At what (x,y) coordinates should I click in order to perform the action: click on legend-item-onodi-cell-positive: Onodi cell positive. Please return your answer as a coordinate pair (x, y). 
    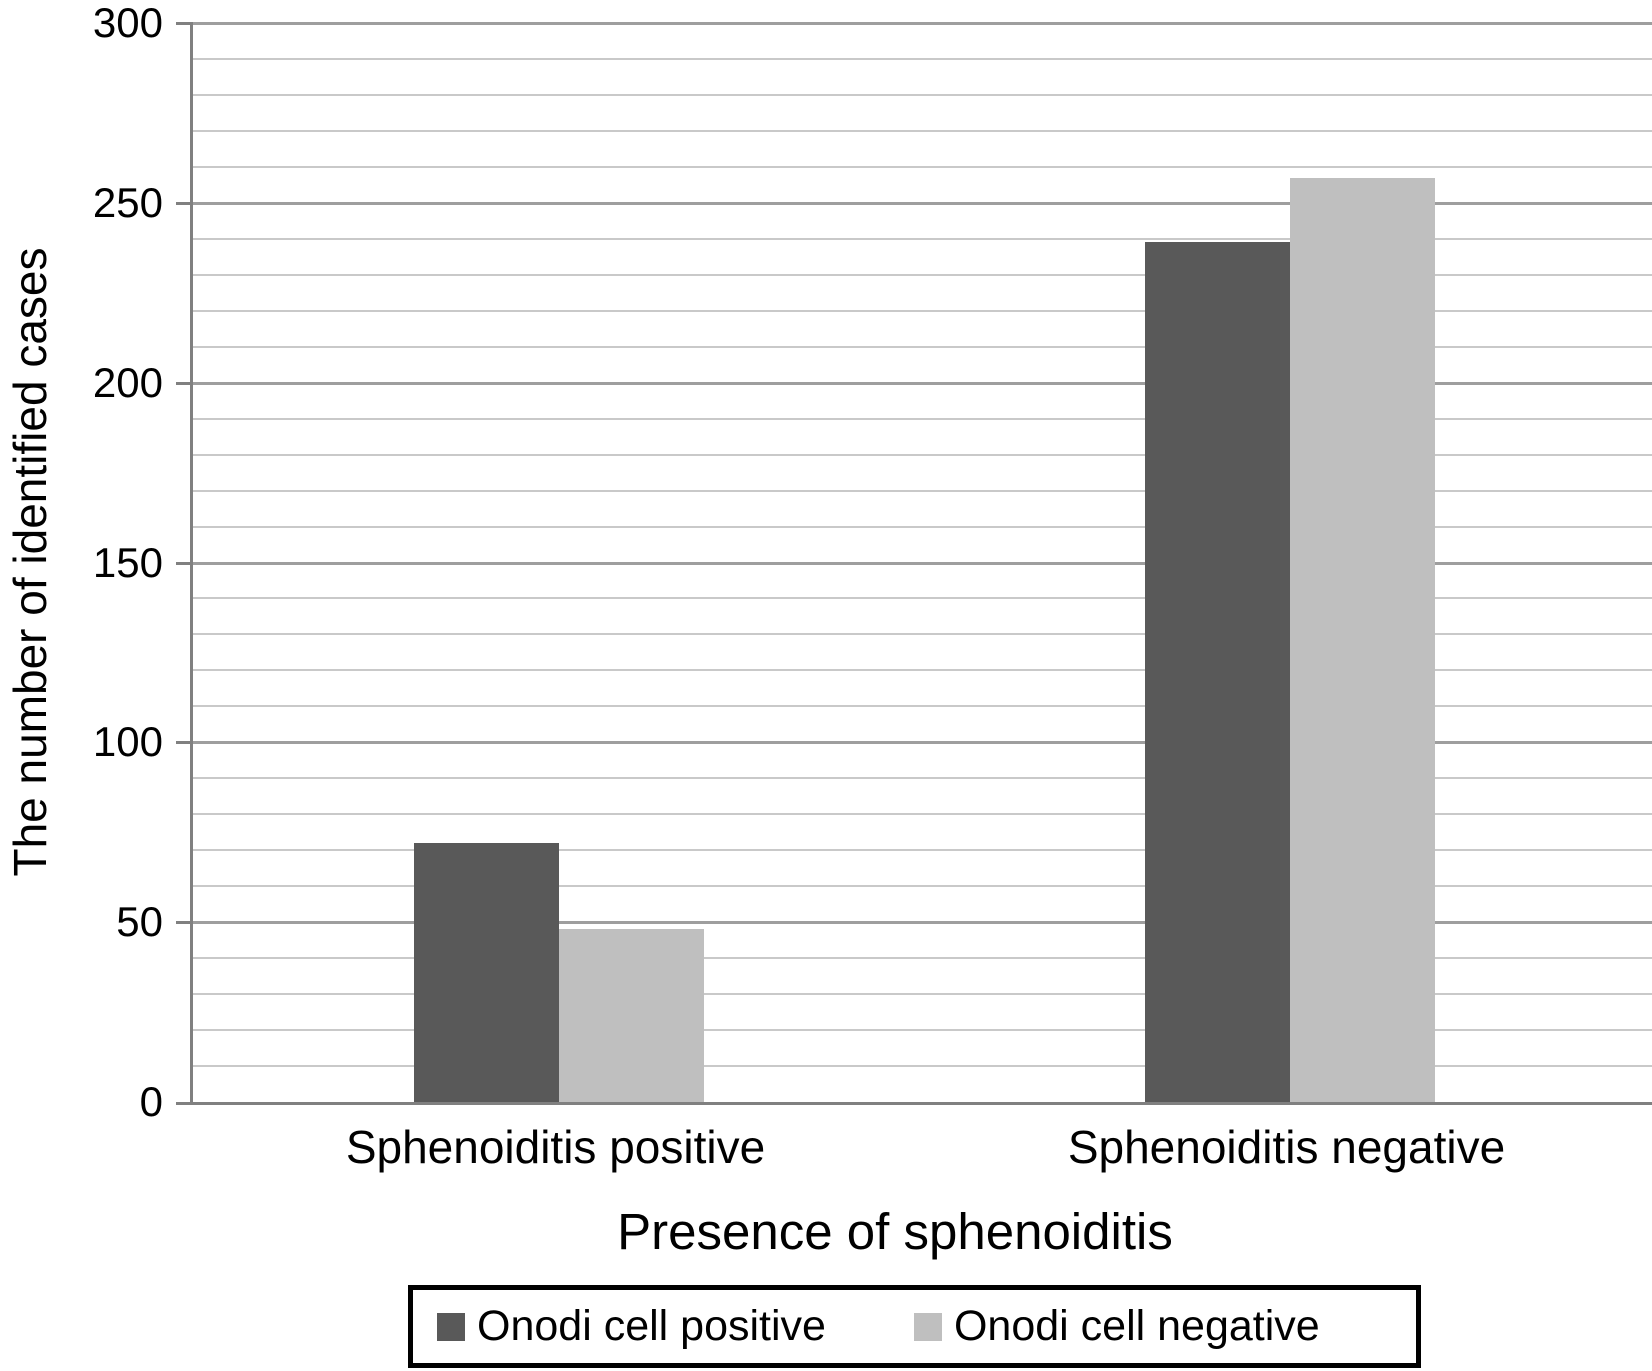
    Looking at the image, I should click on (631, 1326).